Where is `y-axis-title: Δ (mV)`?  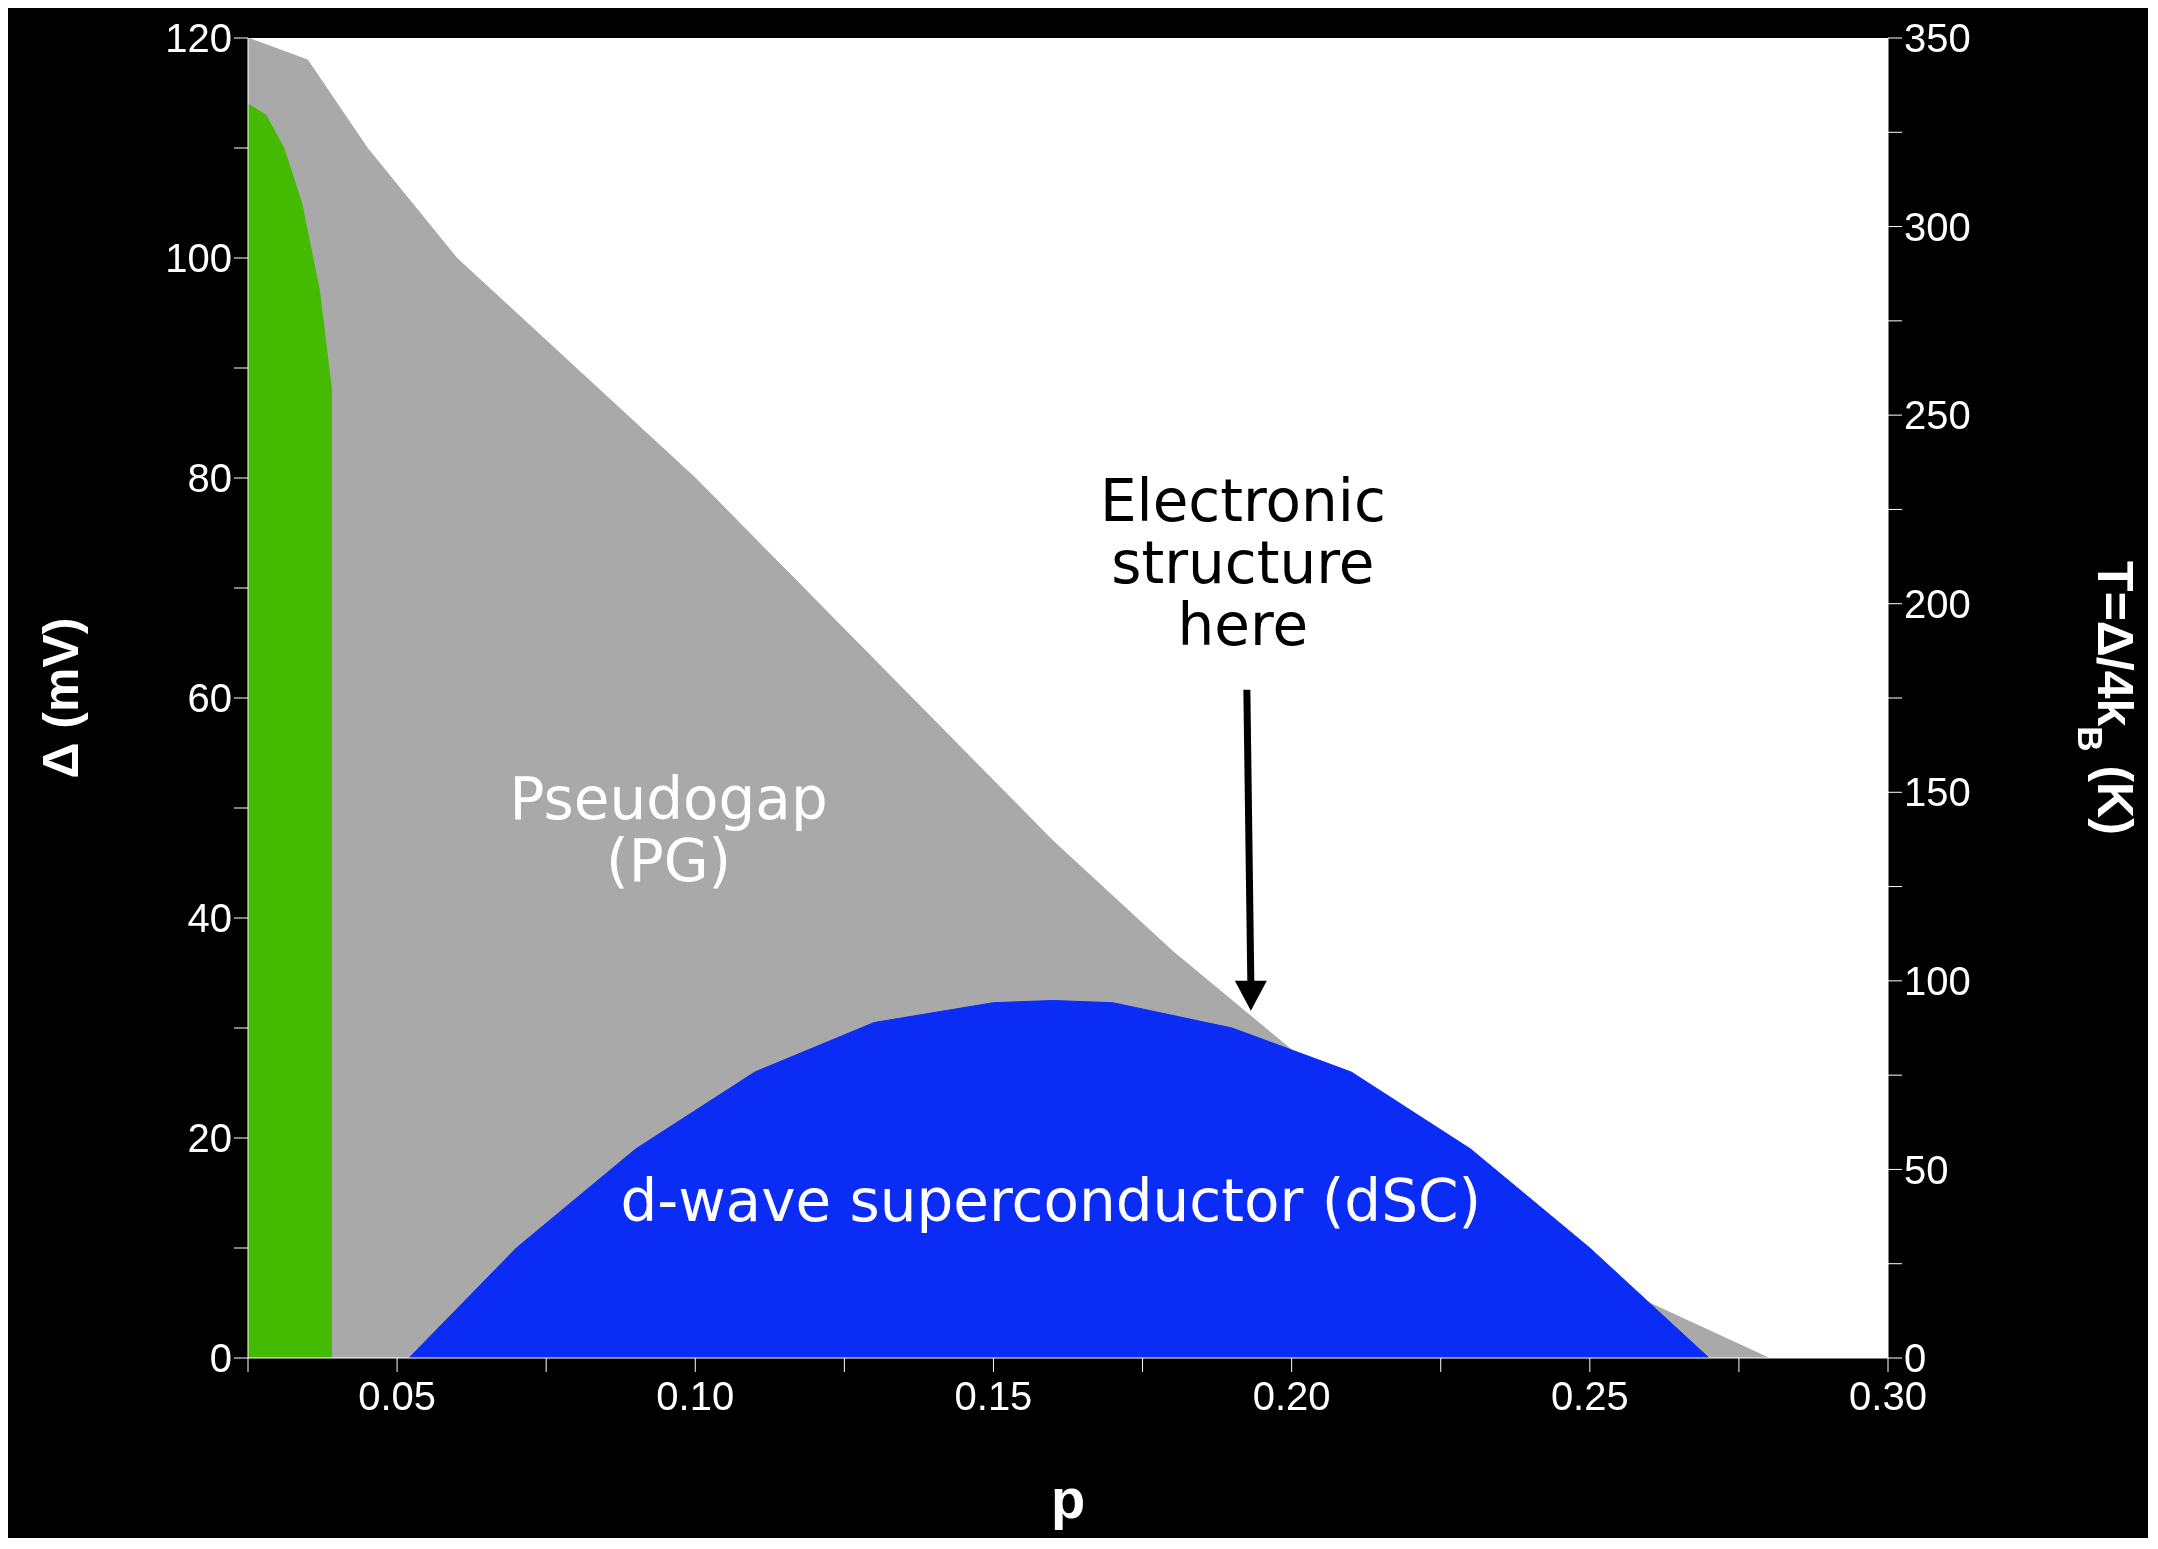 y-axis-title: Δ (mV) is located at coordinates (61, 698).